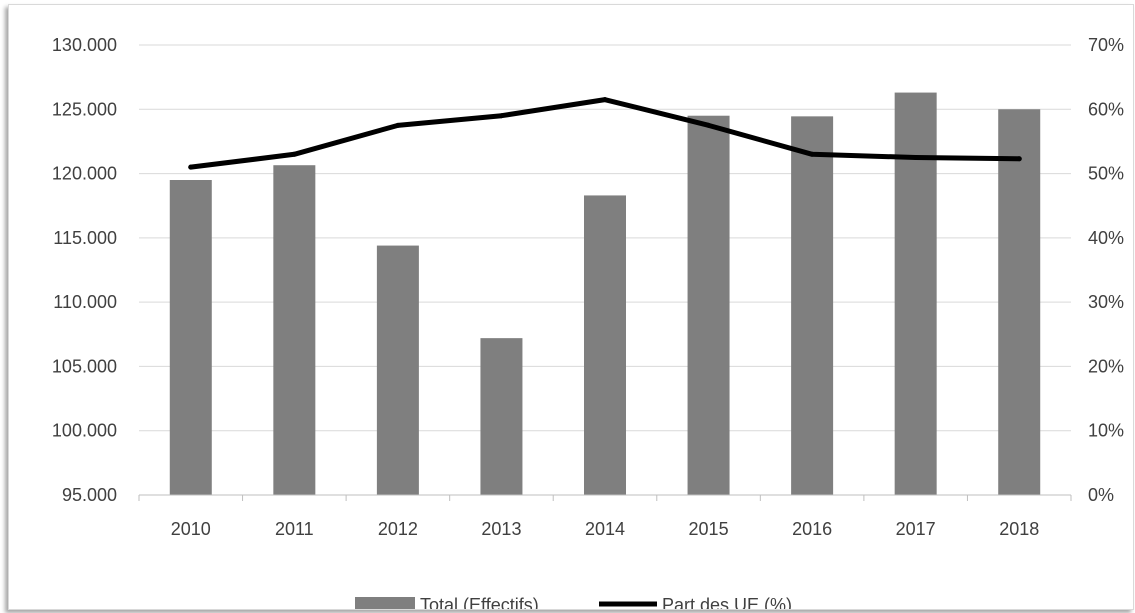 The width and height of the screenshot is (1135, 613). Describe the element at coordinates (1106, 431) in the screenshot. I see `right-tick-label: 10%` at that location.